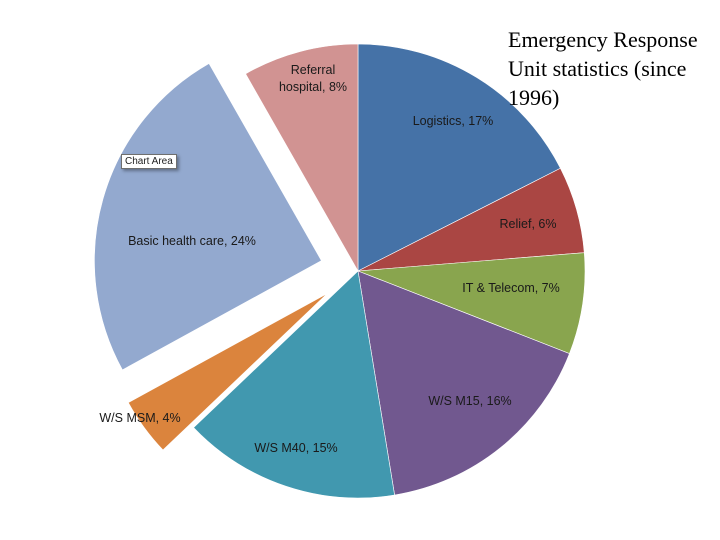 This screenshot has height=540, width=720. What do you see at coordinates (528, 224) in the screenshot?
I see `slice-label-relief: Relief, 6%` at bounding box center [528, 224].